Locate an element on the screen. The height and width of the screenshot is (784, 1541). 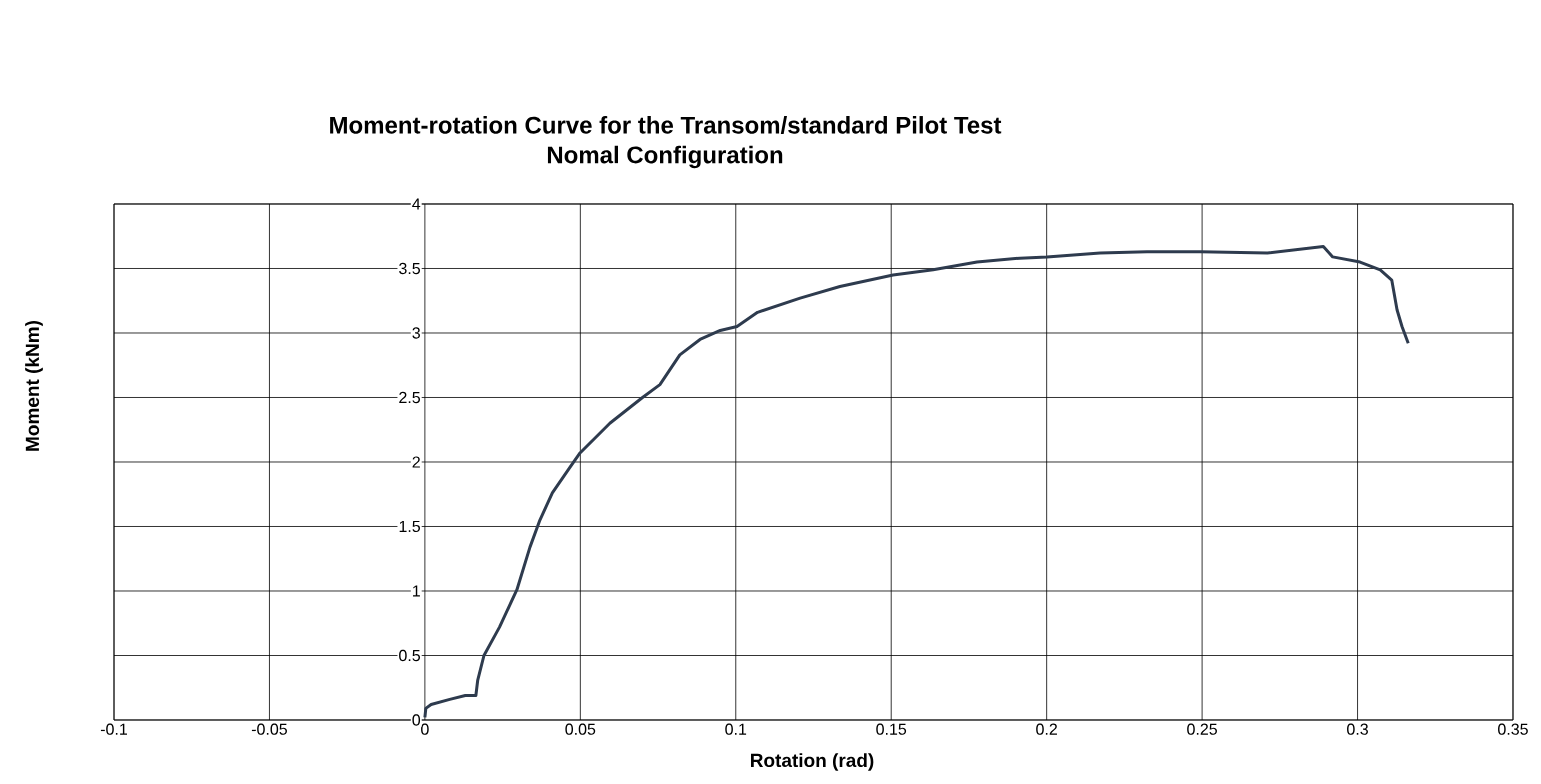
x-tick-label: -0.05 is located at coordinates (269, 729).